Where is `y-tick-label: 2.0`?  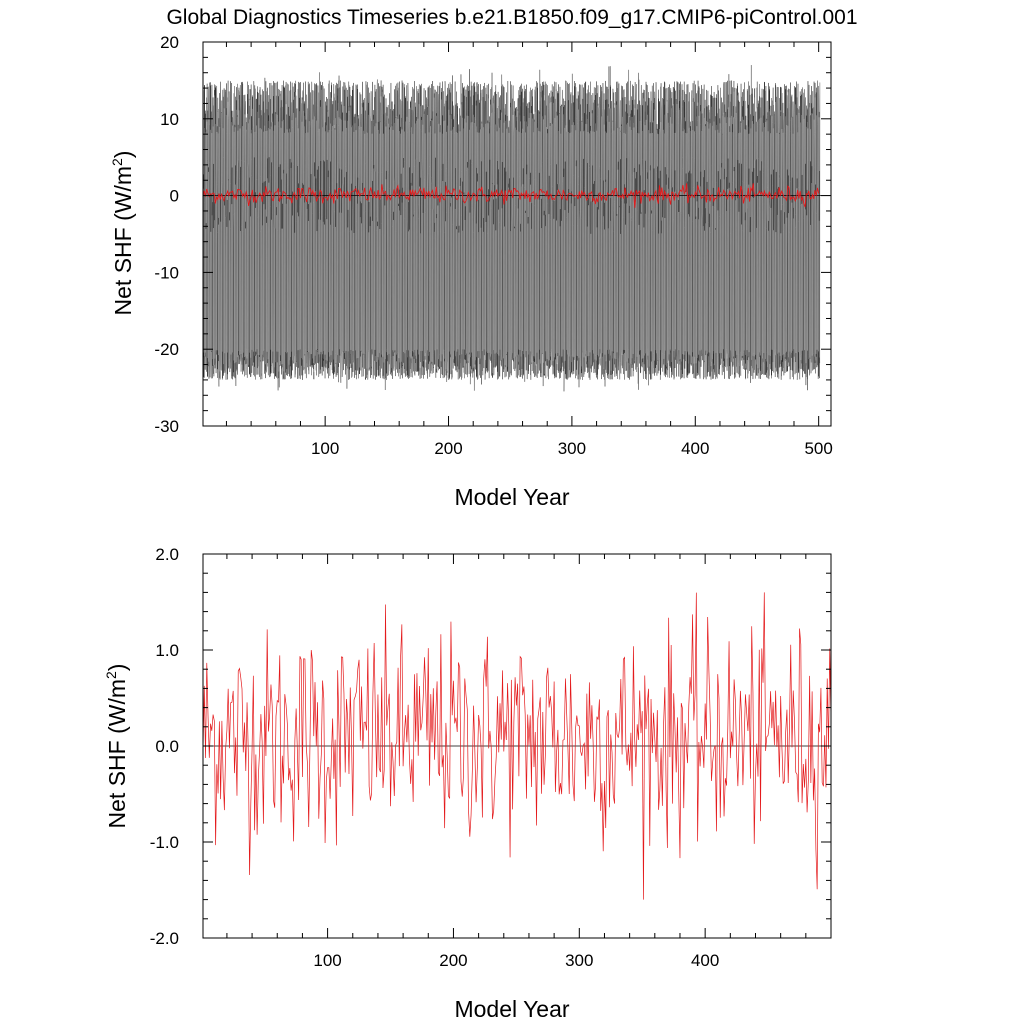
y-tick-label: 2.0 is located at coordinates (167, 554).